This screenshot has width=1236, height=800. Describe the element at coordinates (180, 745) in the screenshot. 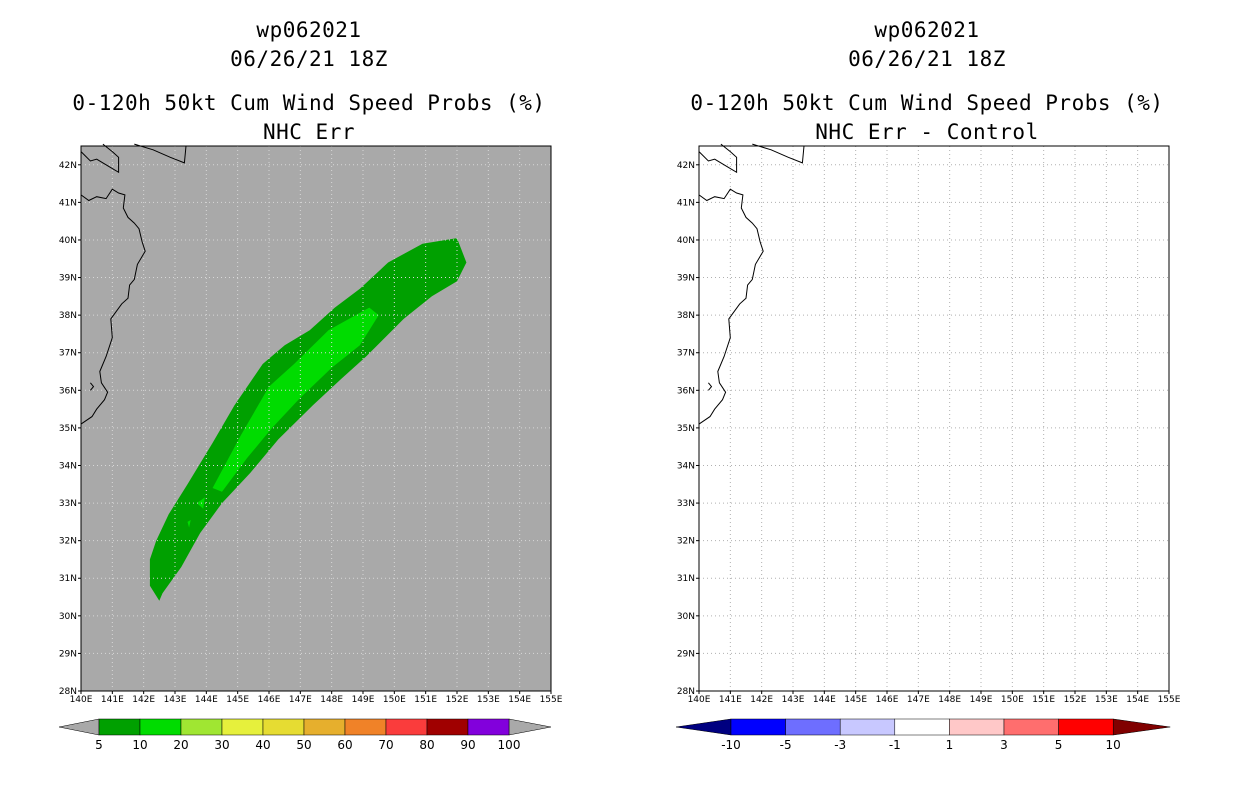

I see `colorbar-label: 20` at that location.